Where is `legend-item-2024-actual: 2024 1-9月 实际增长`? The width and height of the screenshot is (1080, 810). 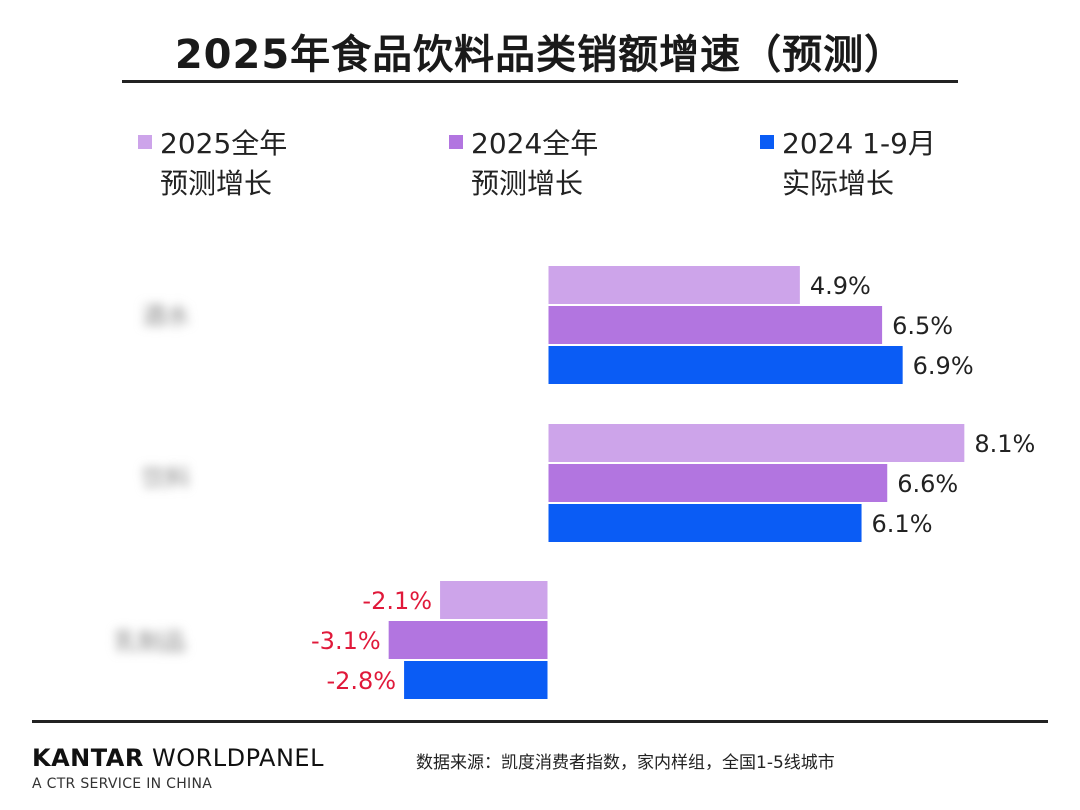 legend-item-2024-actual: 2024 1-9月 实际增长 is located at coordinates (848, 164).